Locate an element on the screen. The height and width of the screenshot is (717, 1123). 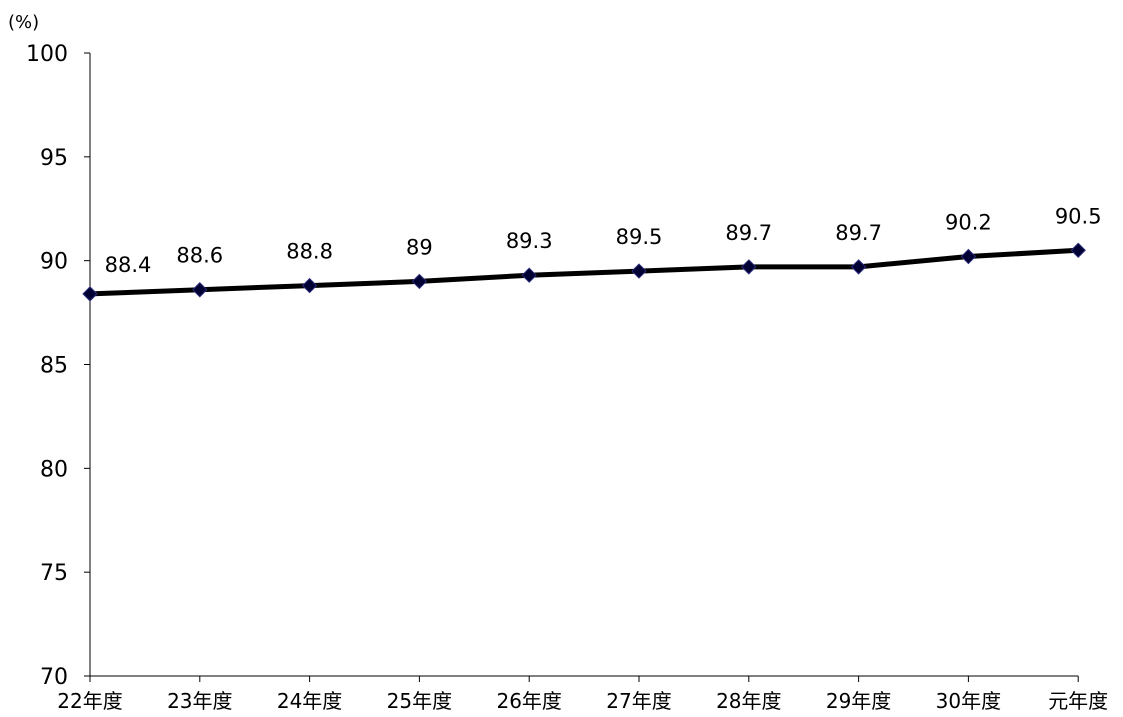
data-label: 88.4 is located at coordinates (128, 265).